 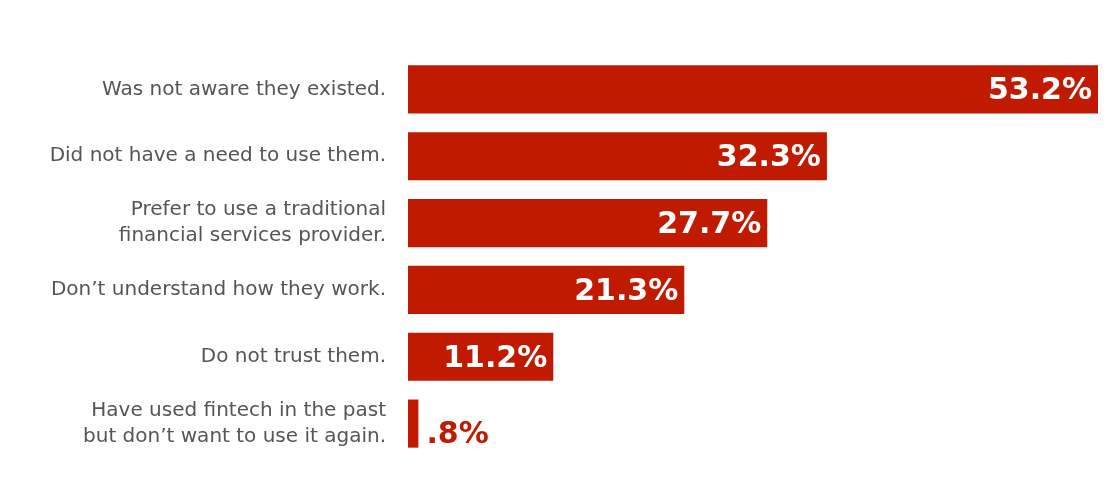 What do you see at coordinates (626, 289) in the screenshot?
I see `data-label: 21.3%` at bounding box center [626, 289].